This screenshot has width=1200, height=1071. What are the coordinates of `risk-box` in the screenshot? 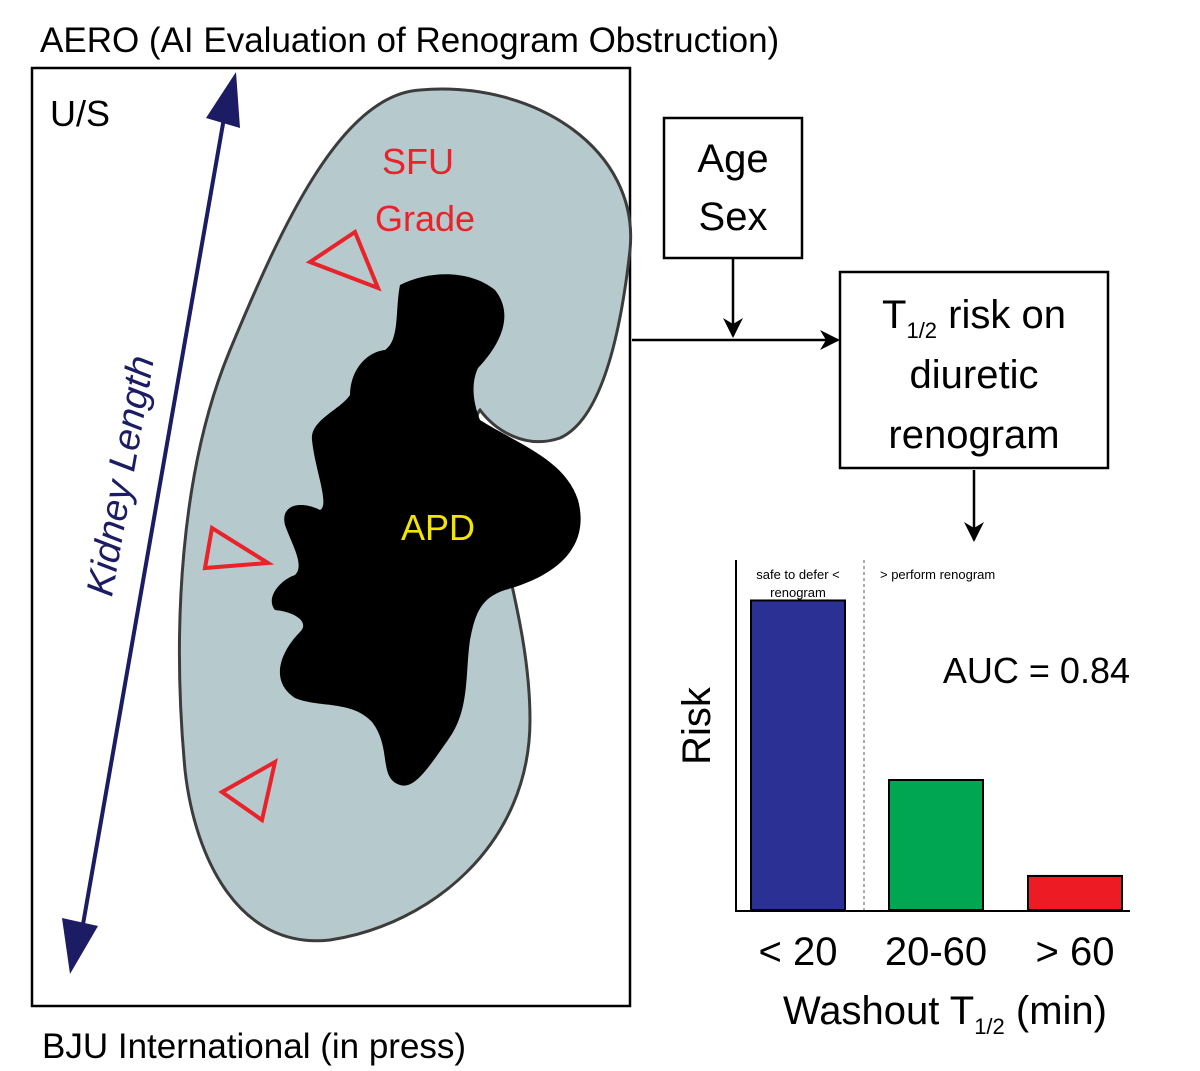 It's located at (974, 370).